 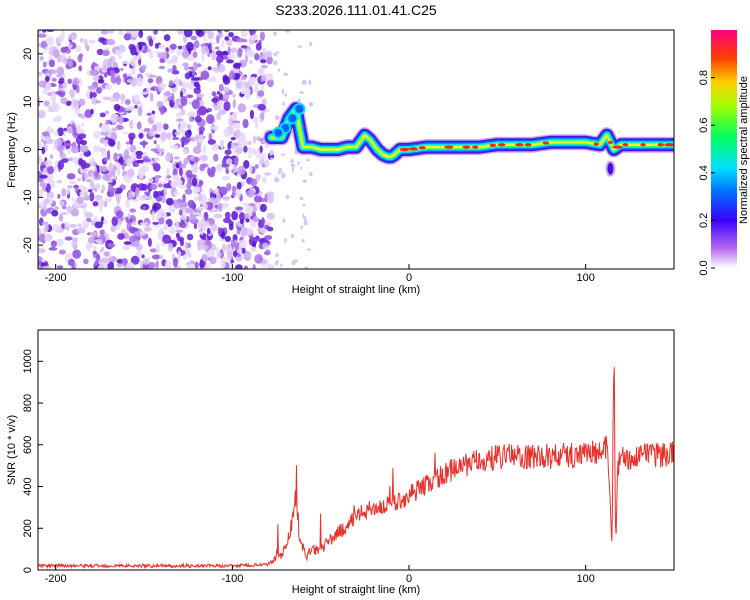 I want to click on x-tick-label: -100, so click(x=232, y=278).